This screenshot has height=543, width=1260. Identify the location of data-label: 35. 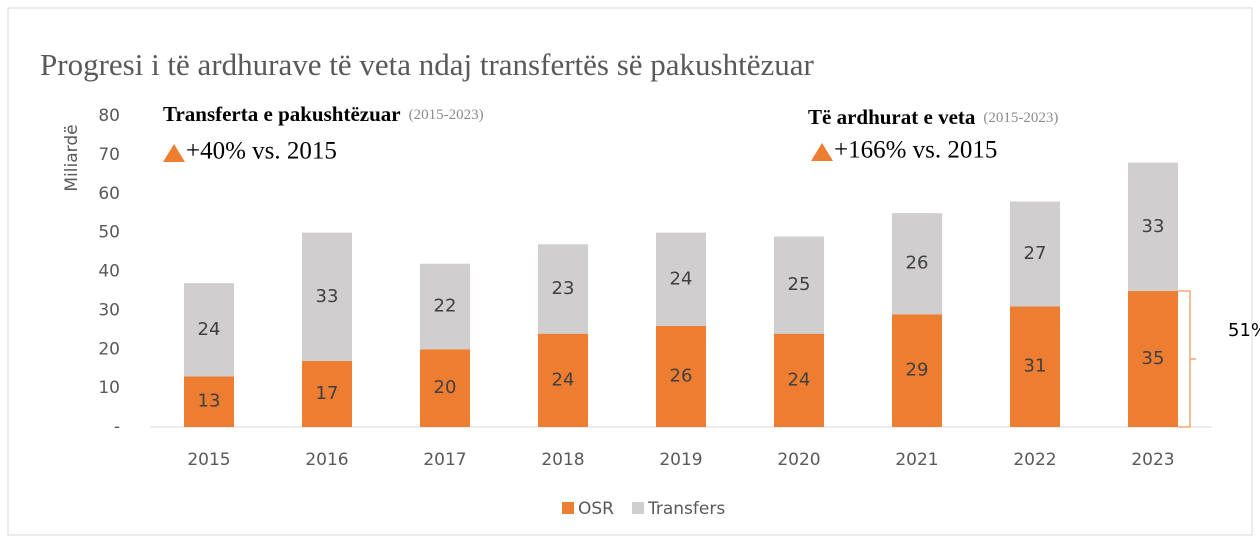
(1153, 358).